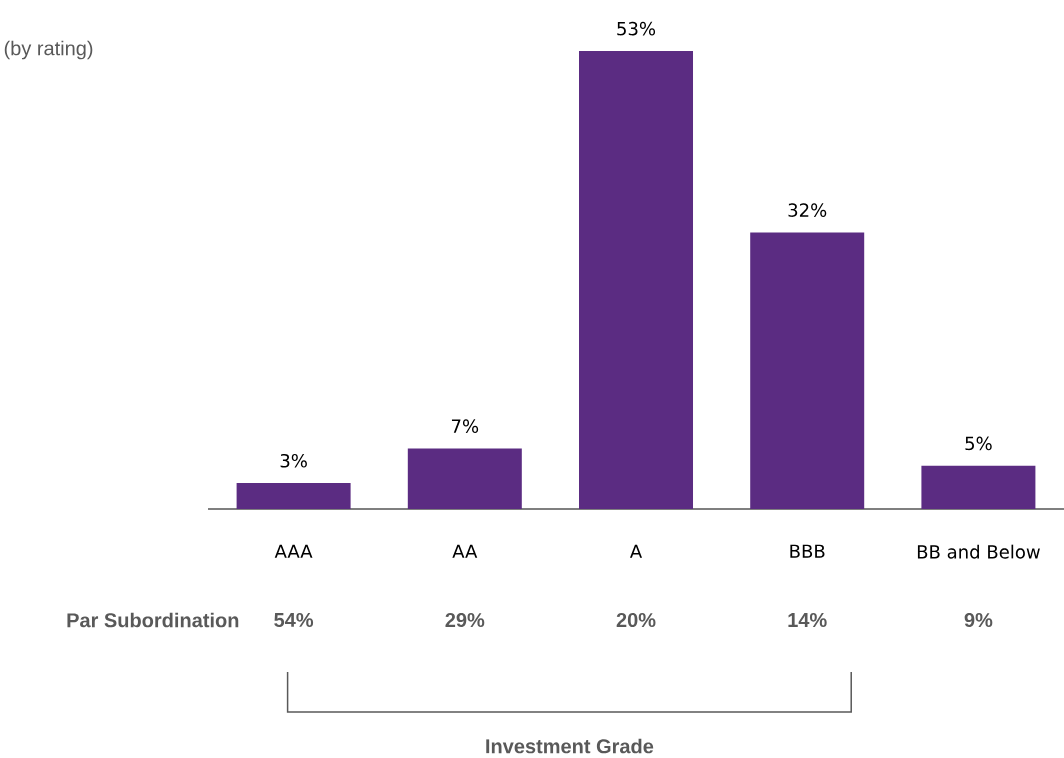  What do you see at coordinates (978, 620) in the screenshot?
I see `text: 9%` at bounding box center [978, 620].